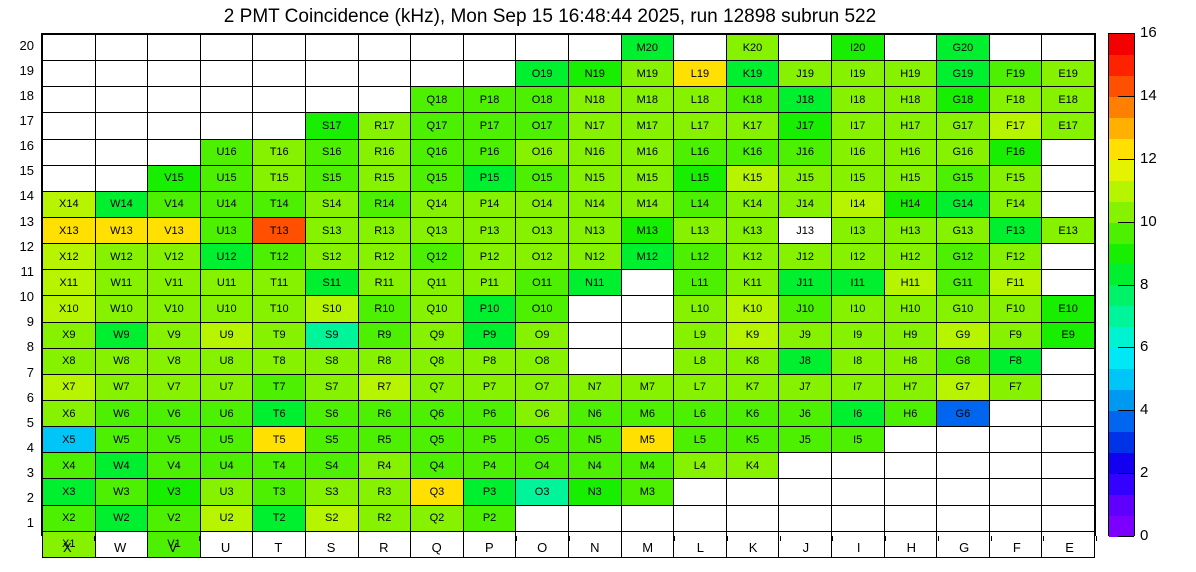 The width and height of the screenshot is (1196, 572). What do you see at coordinates (174, 544) in the screenshot?
I see `heatmap-cell-V1: V1` at bounding box center [174, 544].